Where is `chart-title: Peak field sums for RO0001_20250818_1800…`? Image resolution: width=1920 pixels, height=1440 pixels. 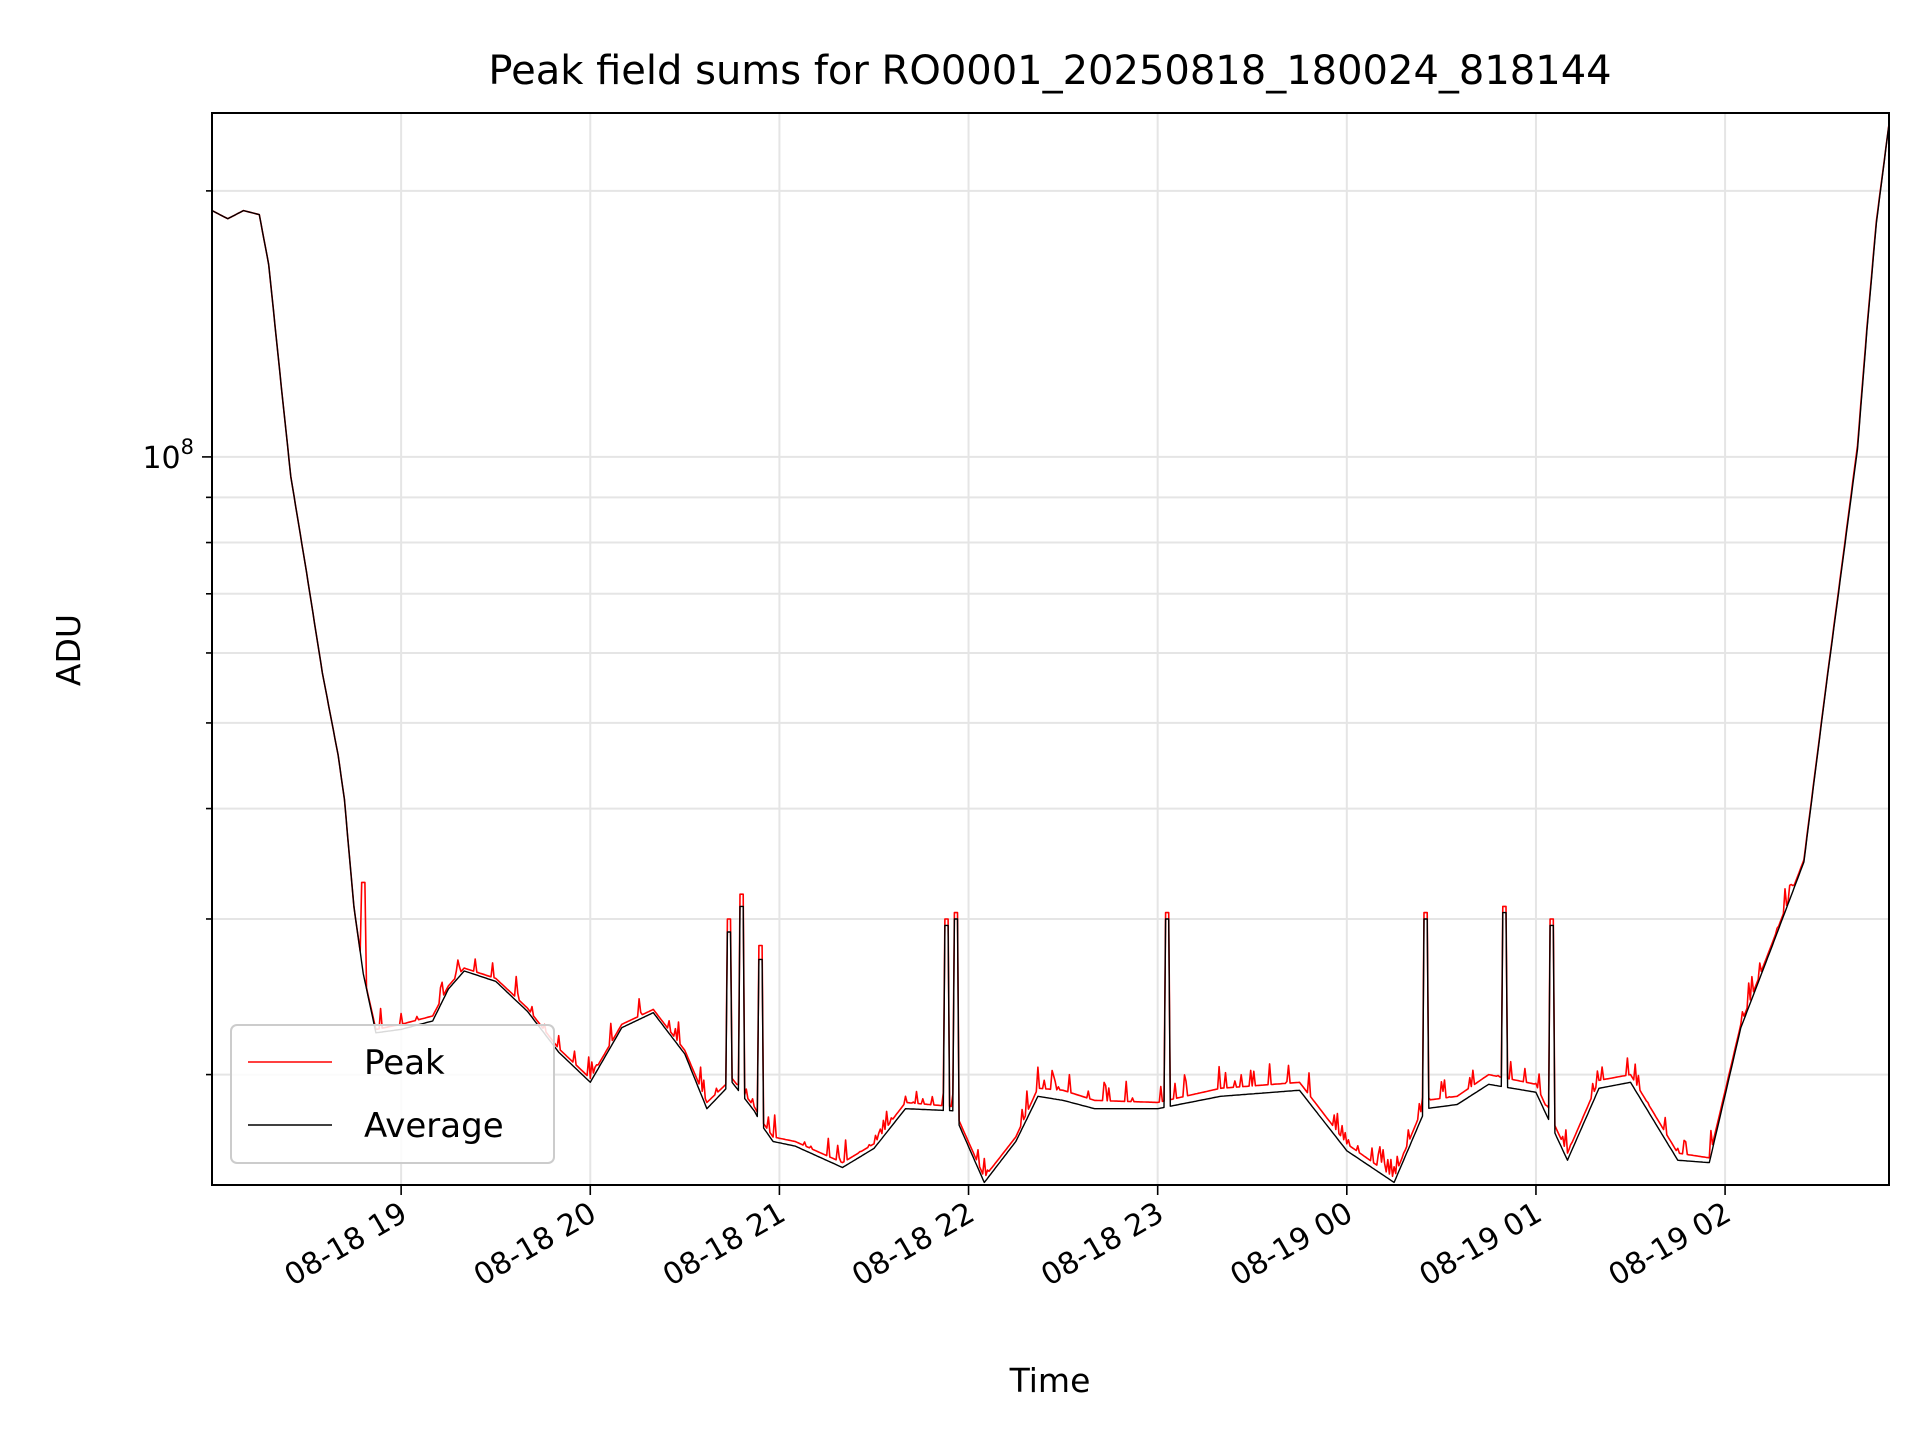
chart-title: Peak field sums for RO0001_20250818_1800… is located at coordinates (1049, 71).